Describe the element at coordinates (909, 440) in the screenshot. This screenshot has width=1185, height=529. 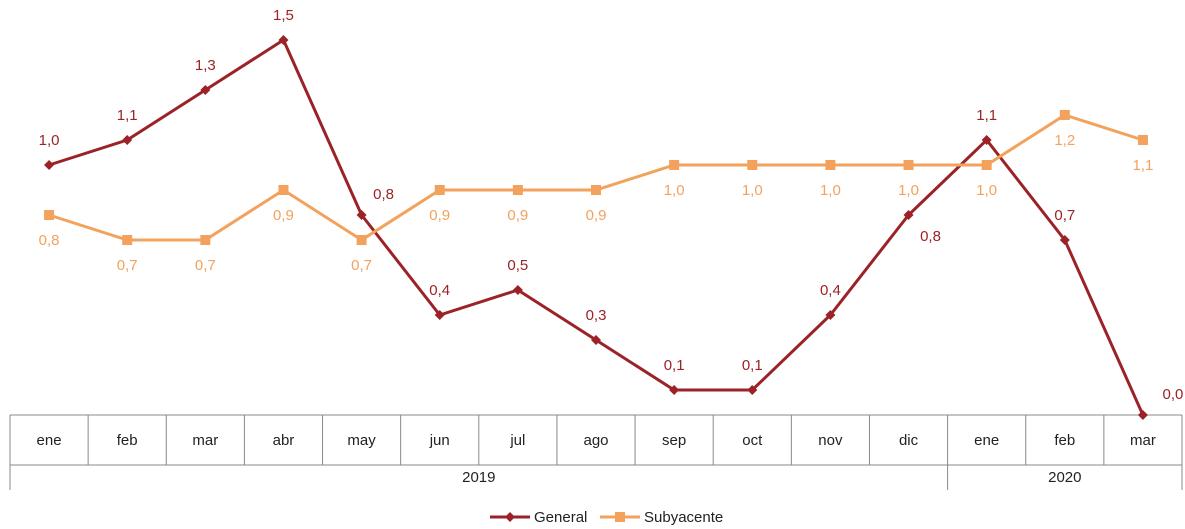
I see `x-tick-label: dic` at that location.